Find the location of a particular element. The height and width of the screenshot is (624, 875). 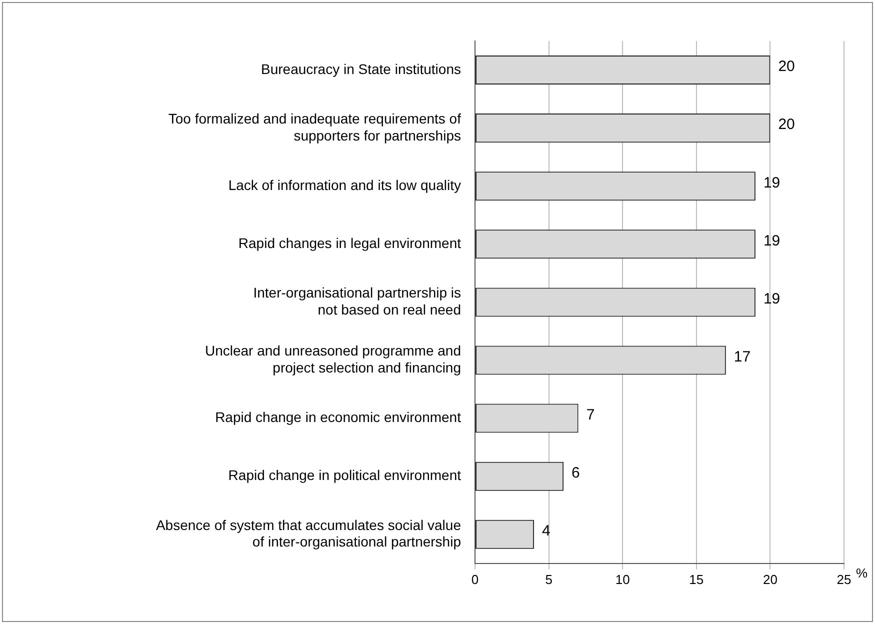

y-tick-label: Inter-organisational partnership is not based on real need is located at coordinates (357, 301).